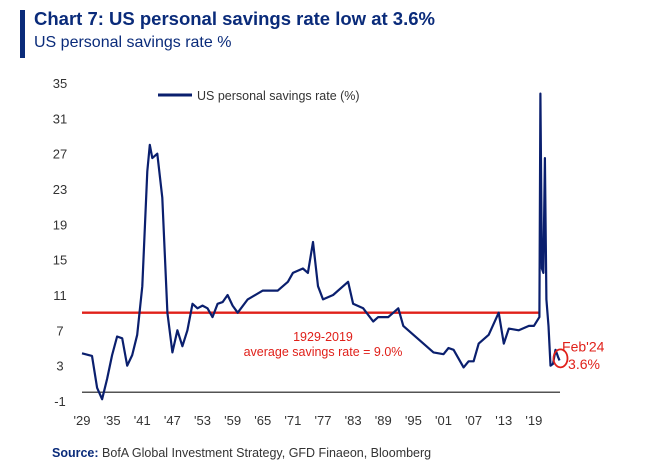 Image resolution: width=659 pixels, height=466 pixels. What do you see at coordinates (75, 453) in the screenshot?
I see `source-label: Source:` at bounding box center [75, 453].